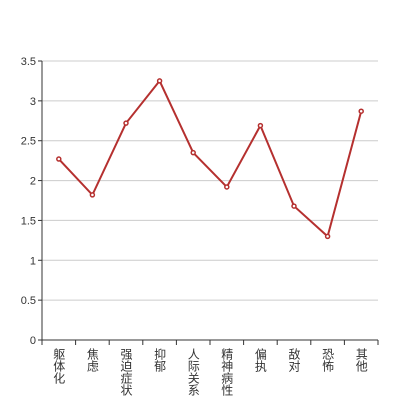 This screenshot has height=405, width=420. What do you see at coordinates (33, 341) in the screenshot?
I see `y-tick-label: 0` at bounding box center [33, 341].